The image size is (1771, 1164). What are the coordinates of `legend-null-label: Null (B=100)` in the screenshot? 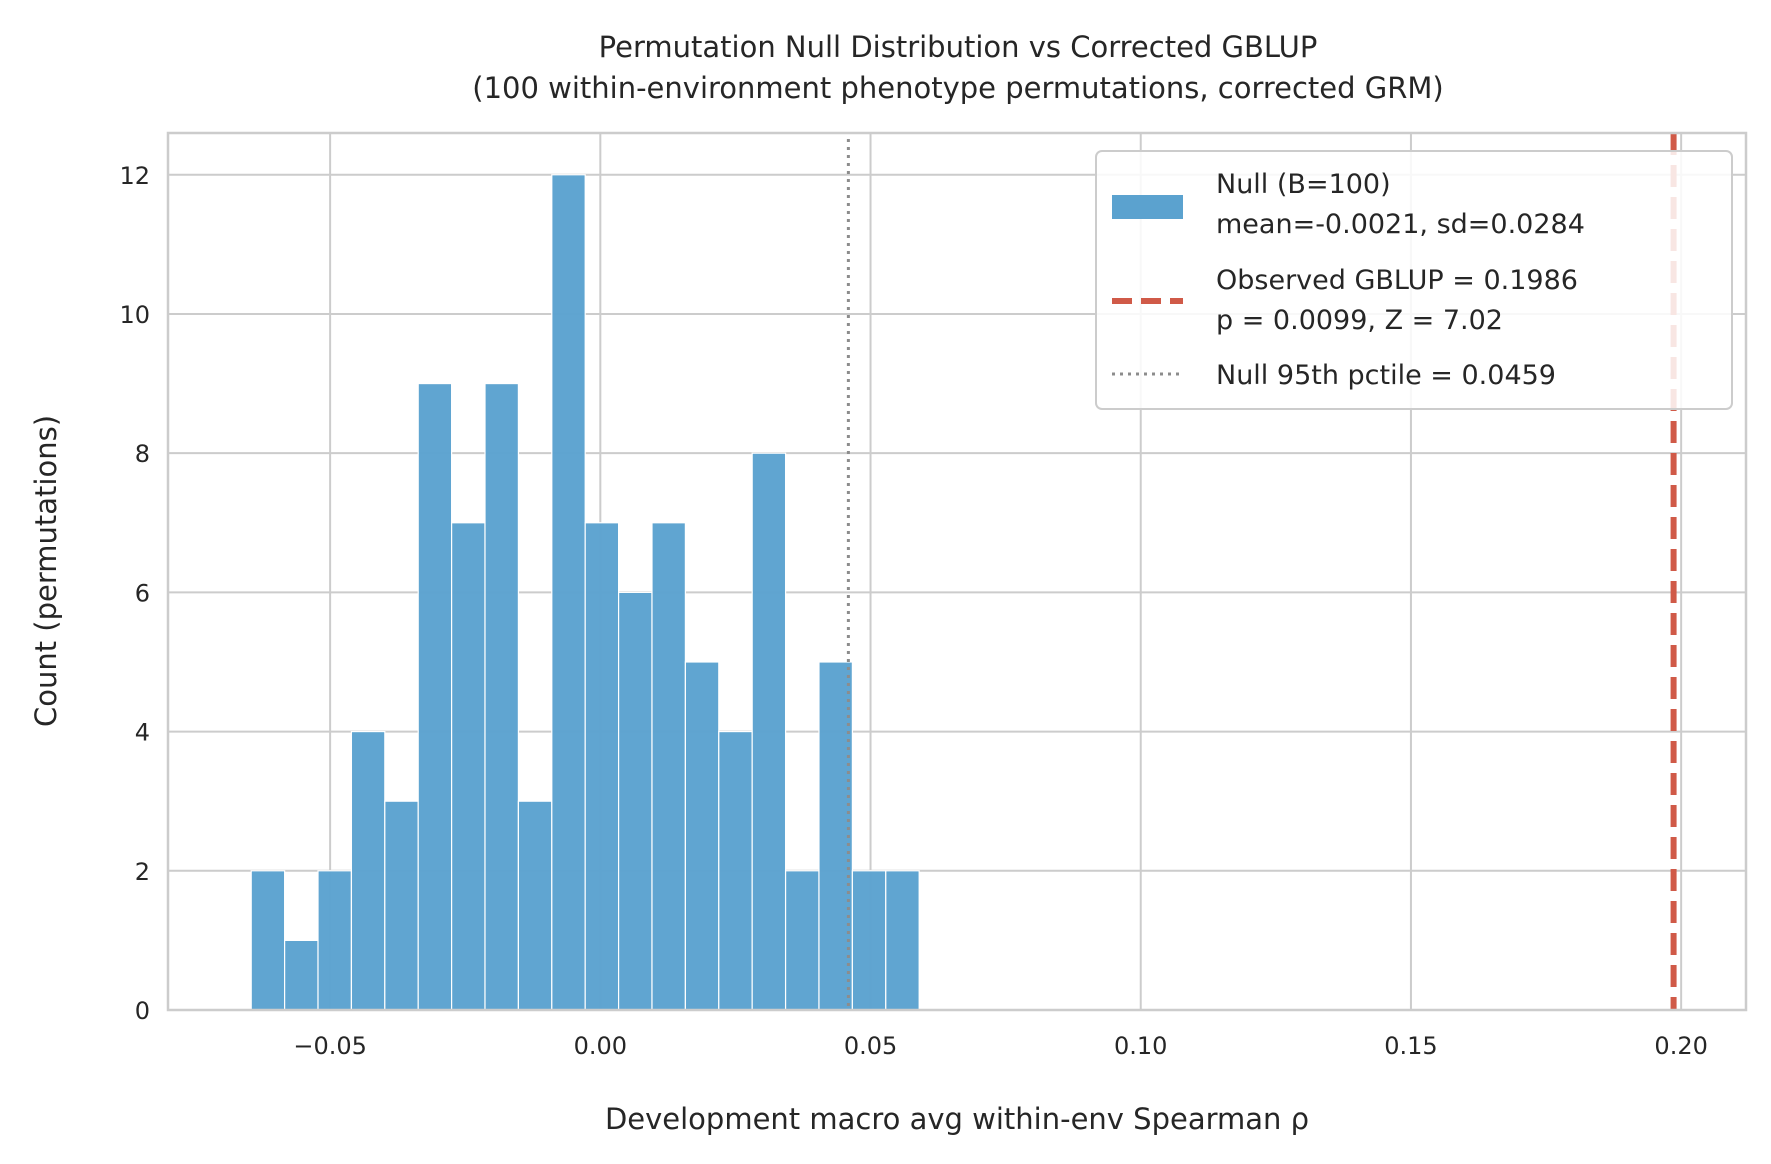 It's located at (1303, 184).